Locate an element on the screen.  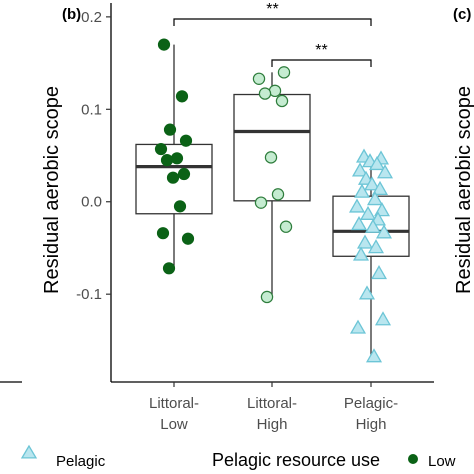
legend-triangle-icon is located at coordinates (29, 451).